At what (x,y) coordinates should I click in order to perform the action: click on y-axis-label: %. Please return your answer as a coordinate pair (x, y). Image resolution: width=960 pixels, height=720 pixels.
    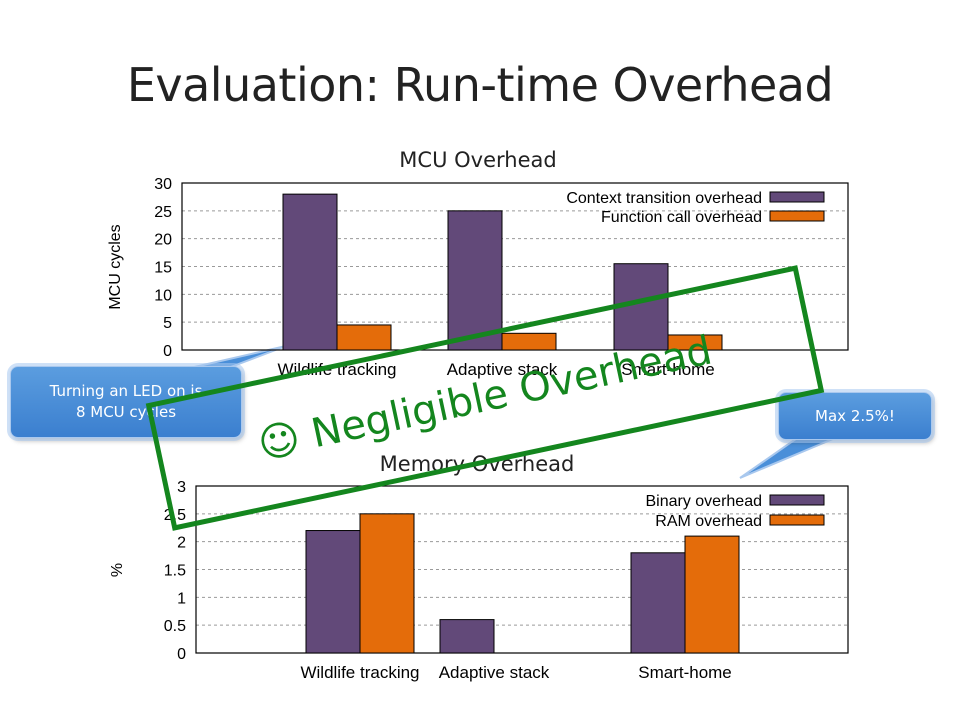
    Looking at the image, I should click on (117, 570).